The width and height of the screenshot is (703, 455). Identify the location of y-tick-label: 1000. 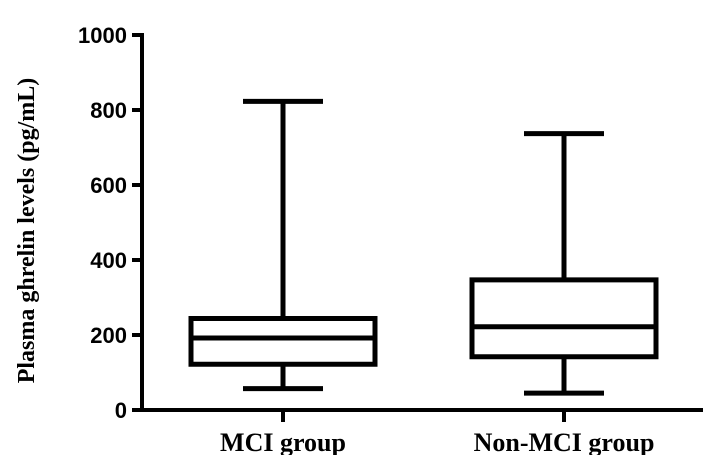
(102, 35).